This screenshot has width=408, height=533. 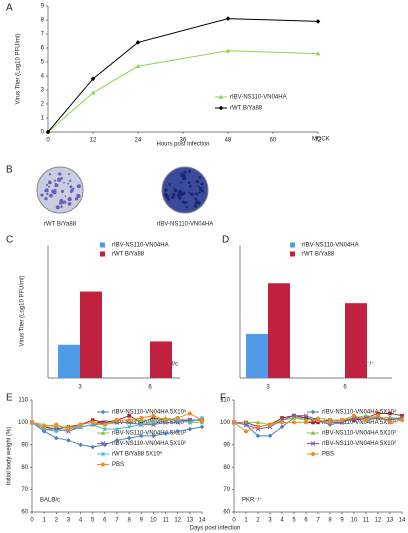 I want to click on legend-label: rIBV-NS110-VN04HA 5X10⁵, so click(x=149, y=412).